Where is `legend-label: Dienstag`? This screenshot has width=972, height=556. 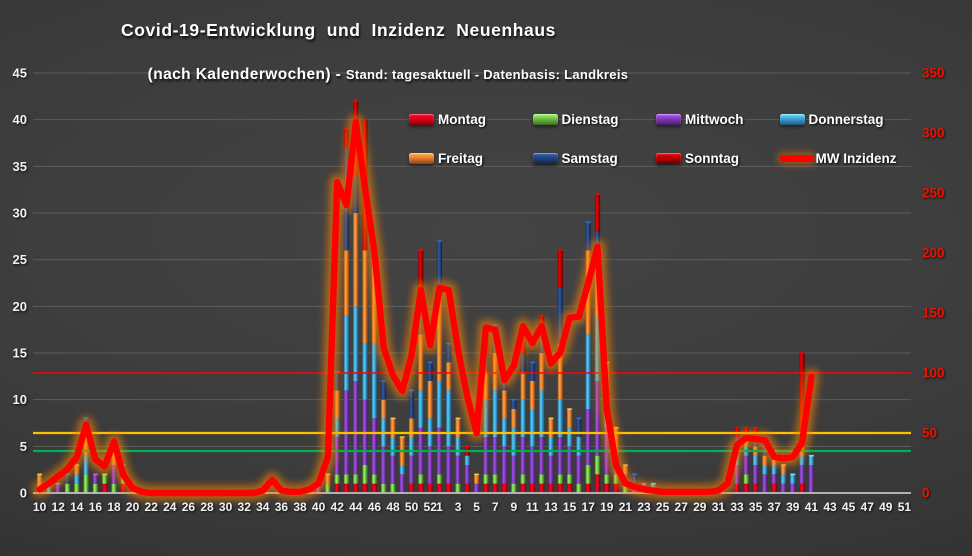
legend-label: Dienstag is located at coordinates (590, 119).